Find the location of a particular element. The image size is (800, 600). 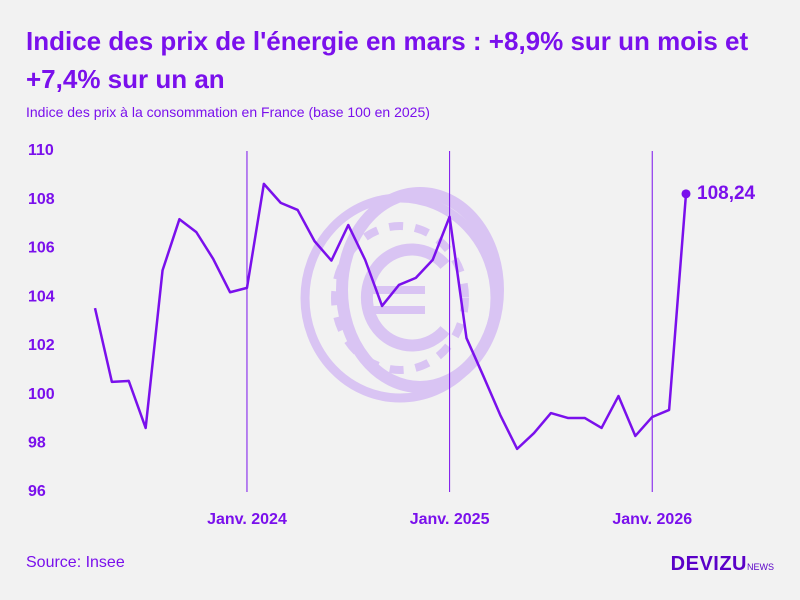

brand-name: DEVIZU is located at coordinates (708, 564).